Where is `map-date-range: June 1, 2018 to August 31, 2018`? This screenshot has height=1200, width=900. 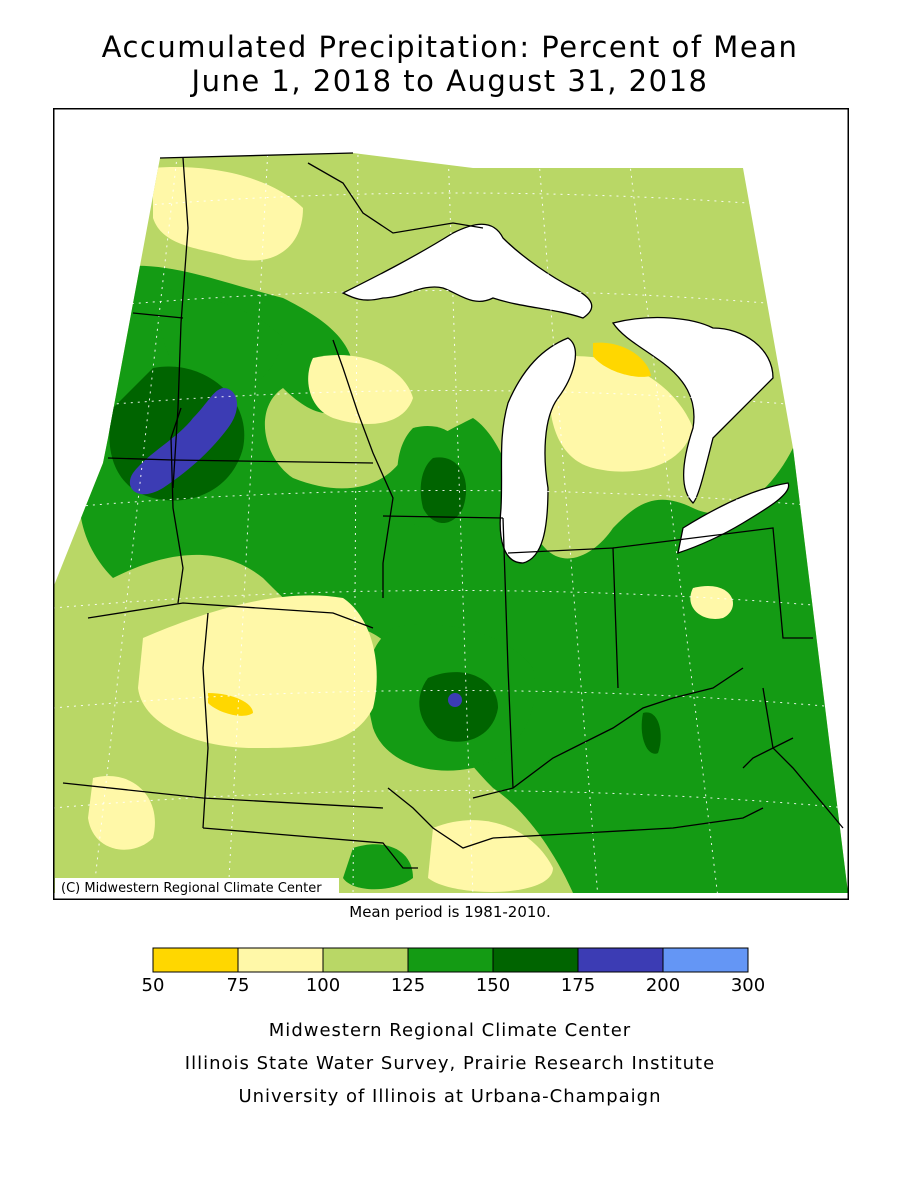
map-date-range: June 1, 2018 to August 31, 2018 is located at coordinates (450, 81).